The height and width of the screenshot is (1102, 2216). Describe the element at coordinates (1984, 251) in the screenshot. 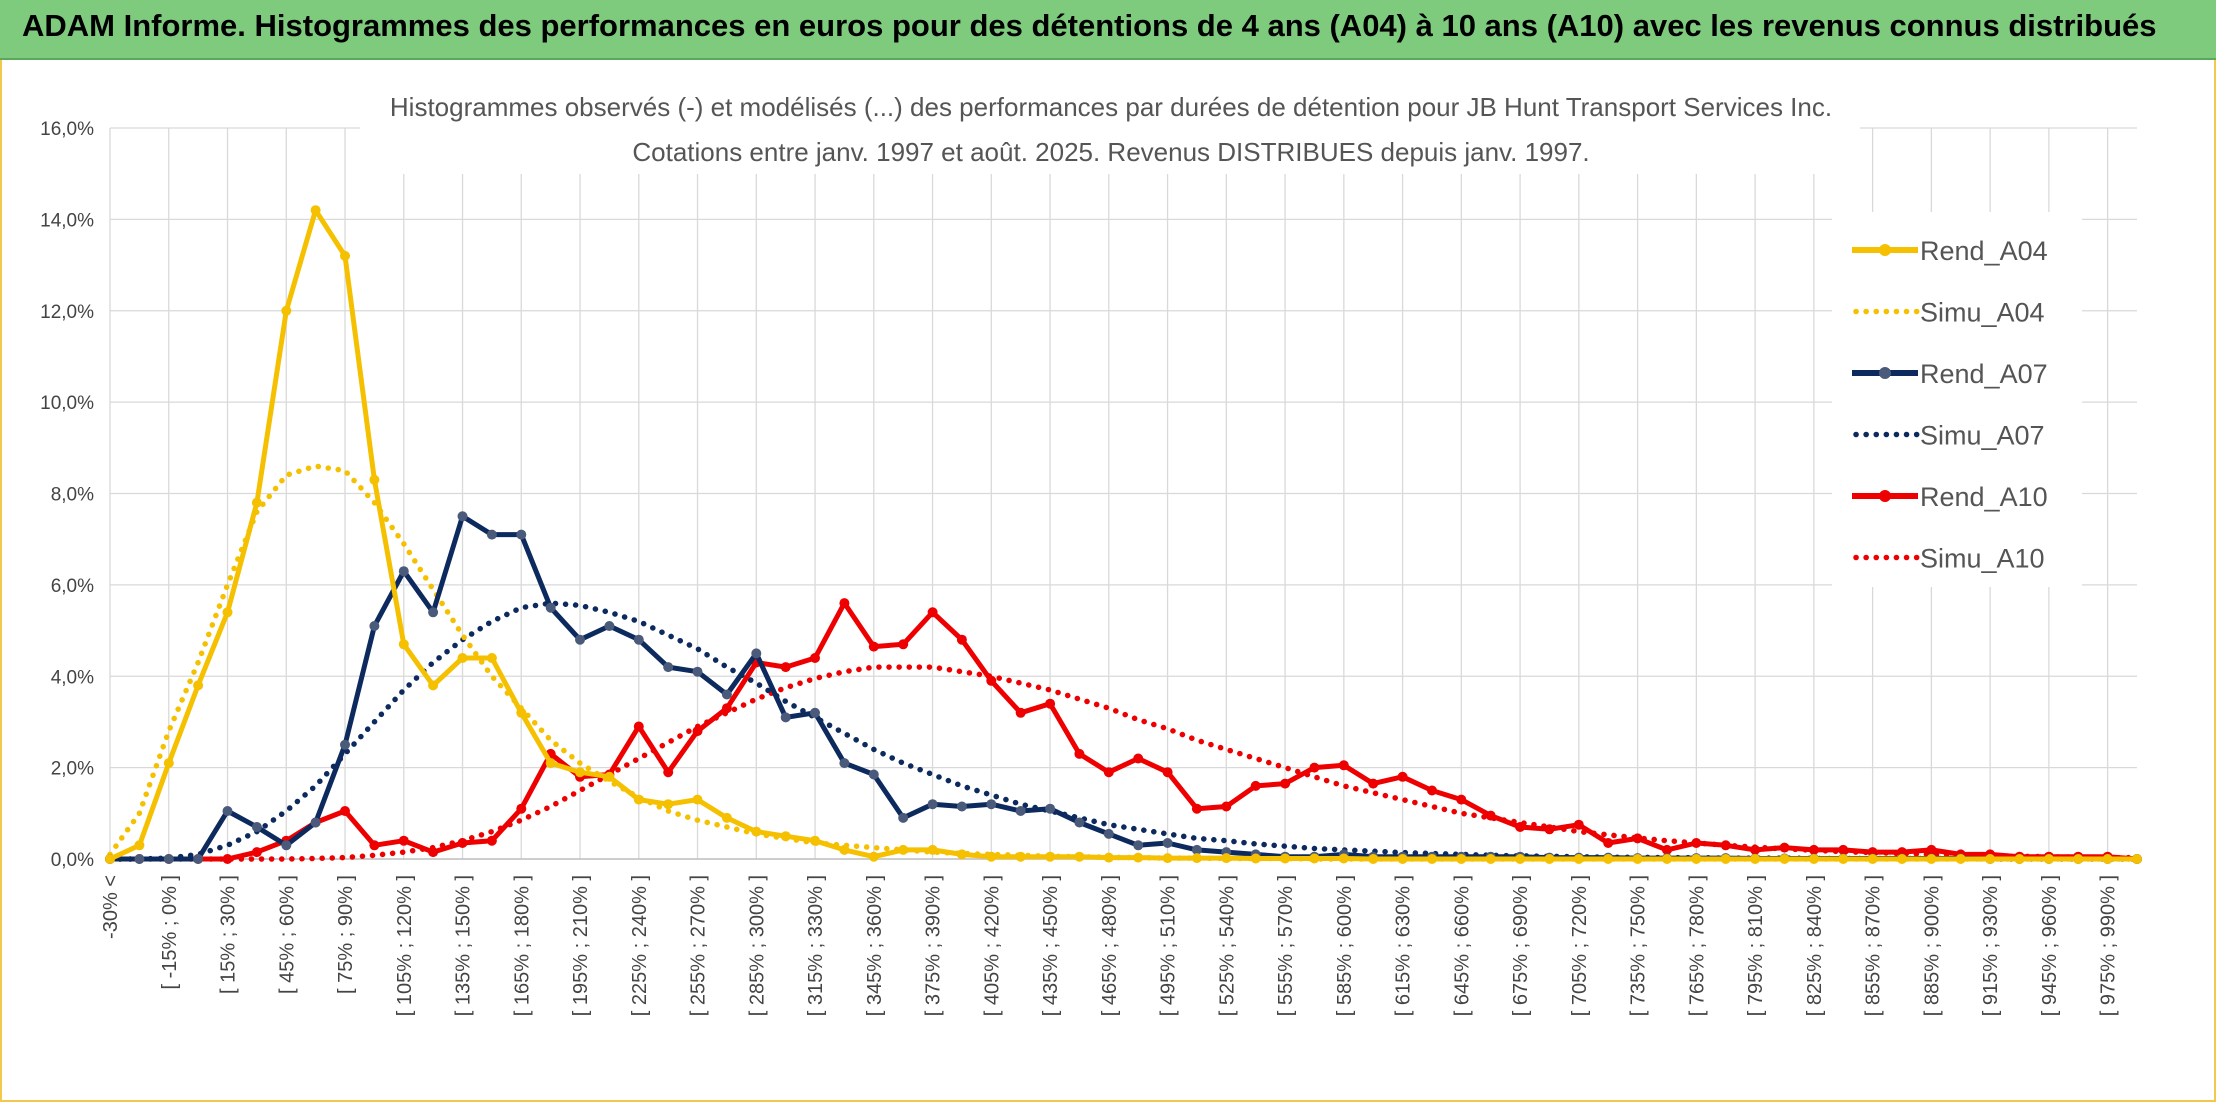

I see `legend-label: Rend_A04` at that location.